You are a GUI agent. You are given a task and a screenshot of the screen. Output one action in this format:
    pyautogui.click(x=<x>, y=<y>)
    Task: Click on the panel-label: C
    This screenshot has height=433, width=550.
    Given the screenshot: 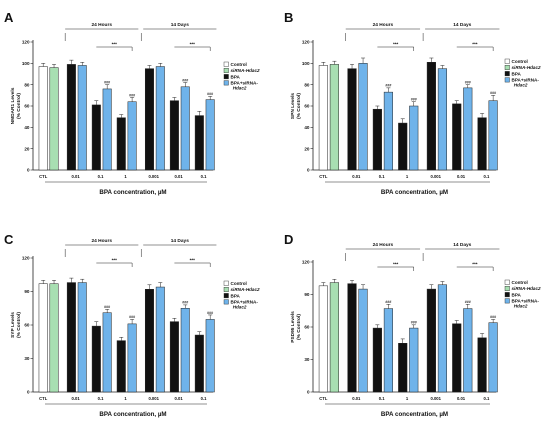 What is the action you would take?
    pyautogui.click(x=9, y=239)
    